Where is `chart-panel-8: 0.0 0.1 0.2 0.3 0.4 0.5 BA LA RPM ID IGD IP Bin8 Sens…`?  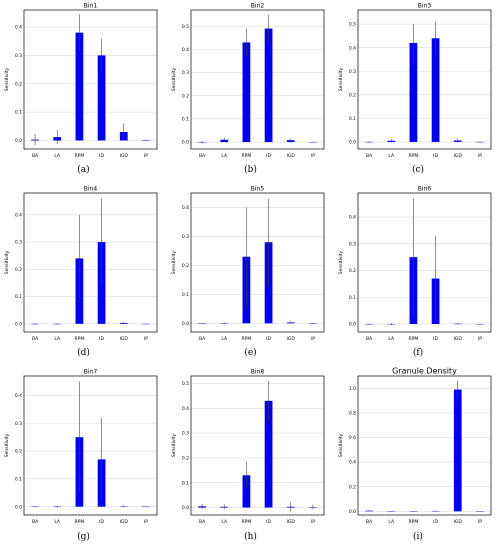
chart-panel-8: 0.0 0.1 0.2 0.3 0.4 0.5 BA LA RPM ID IGD IP Bin8 Sens… is located at coordinates (250, 458).